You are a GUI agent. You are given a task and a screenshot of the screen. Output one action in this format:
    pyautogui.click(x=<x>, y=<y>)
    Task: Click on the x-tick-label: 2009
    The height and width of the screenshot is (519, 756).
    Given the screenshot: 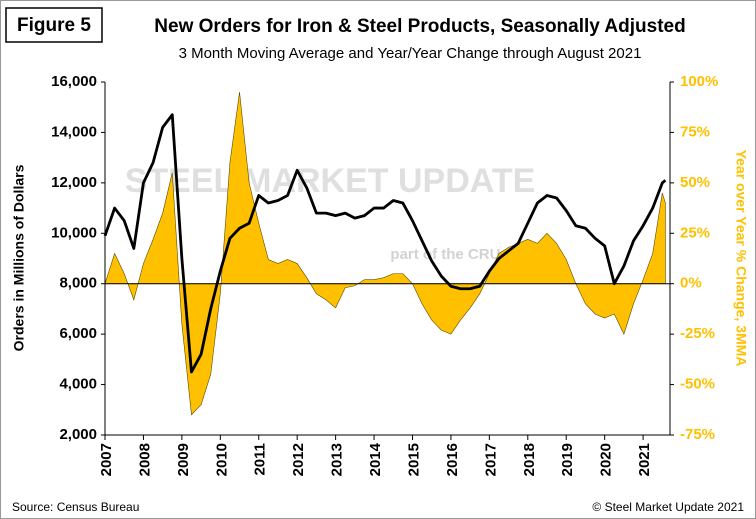 What is the action you would take?
    pyautogui.click(x=183, y=459)
    